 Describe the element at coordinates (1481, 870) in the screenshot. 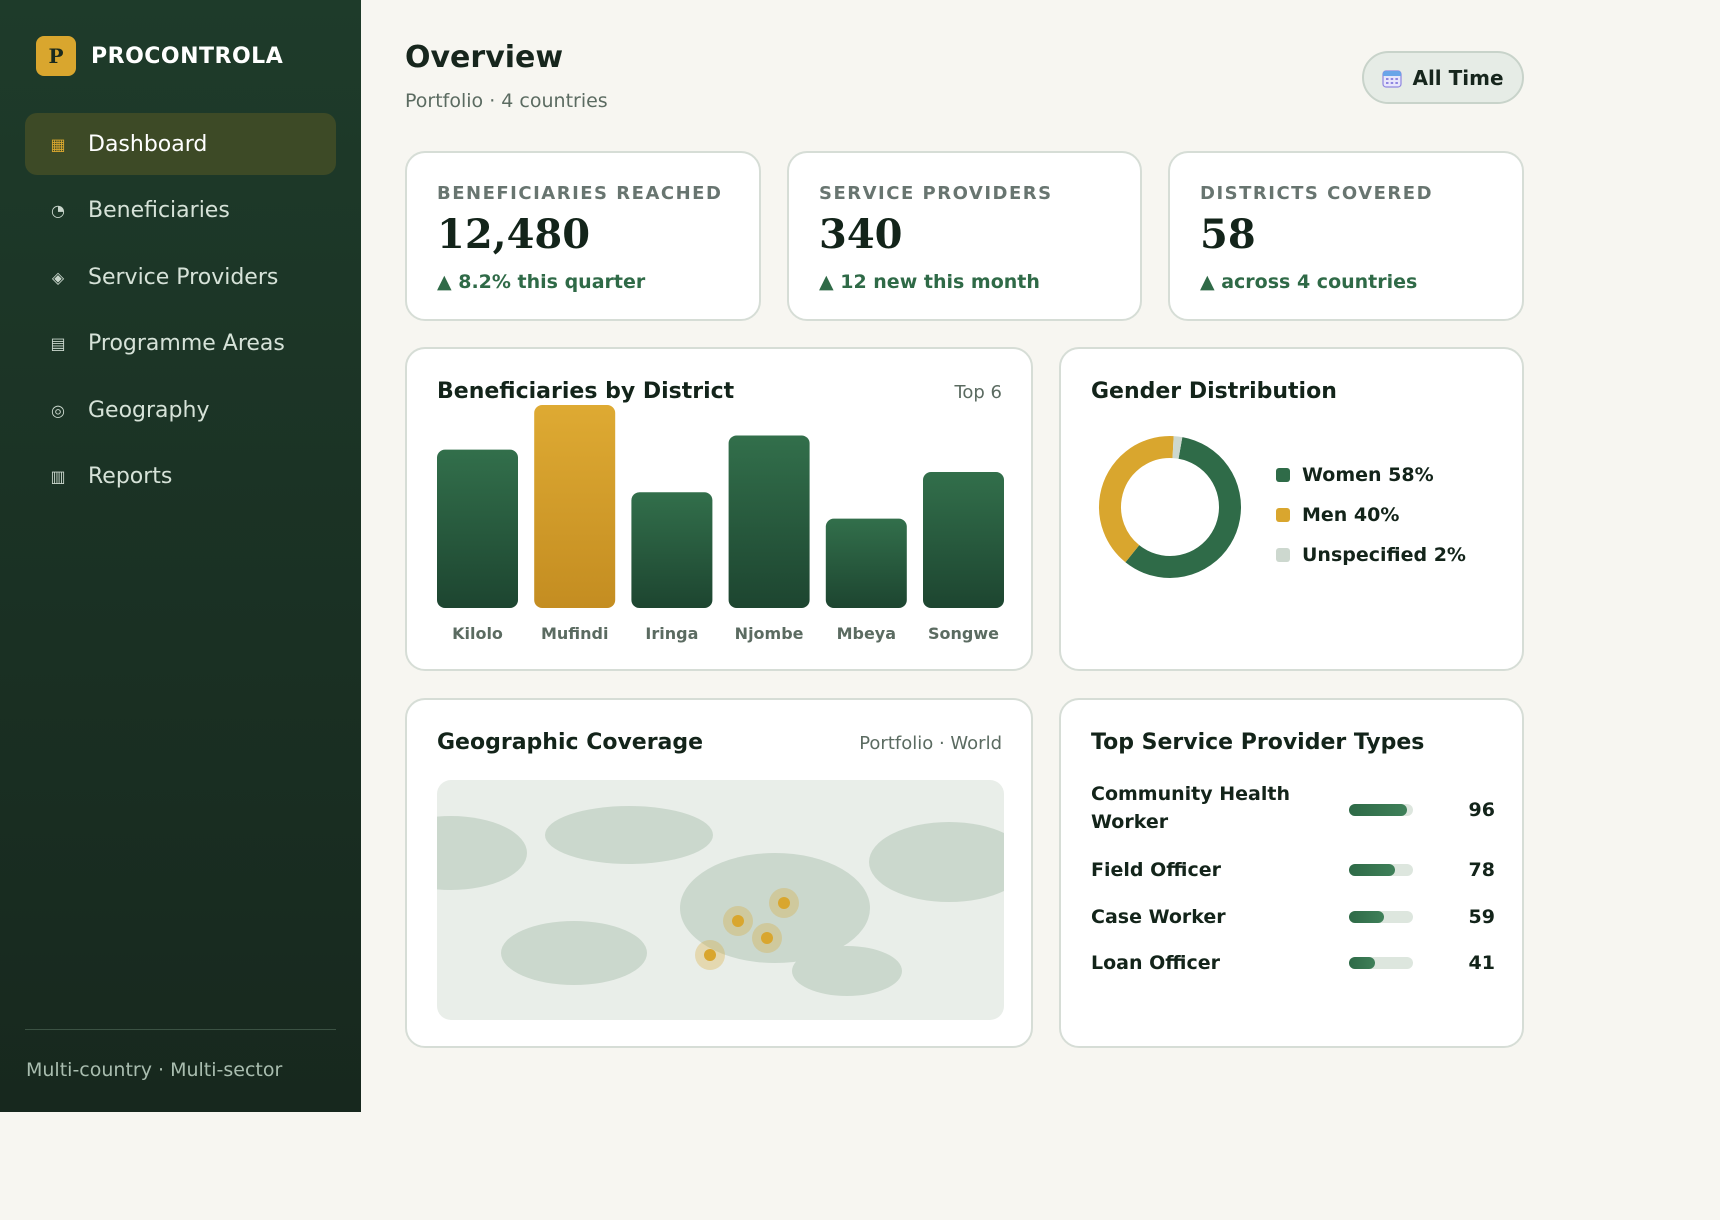

I see `provider-type-count: 78` at that location.